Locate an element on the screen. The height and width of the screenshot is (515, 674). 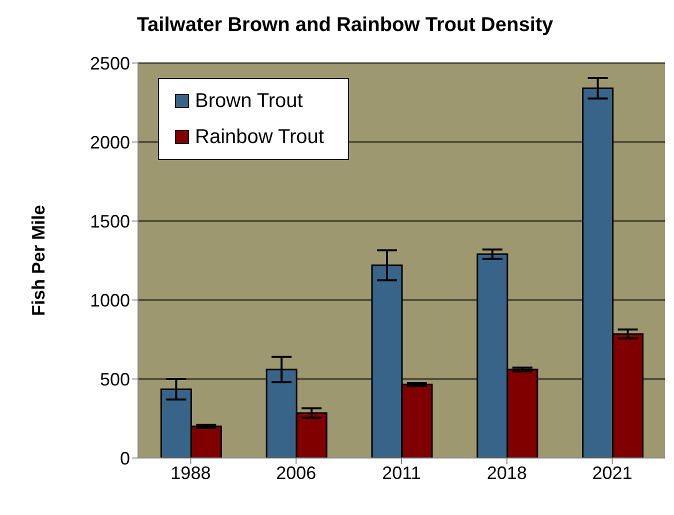
y-tick-label: 1500 is located at coordinates (110, 221).